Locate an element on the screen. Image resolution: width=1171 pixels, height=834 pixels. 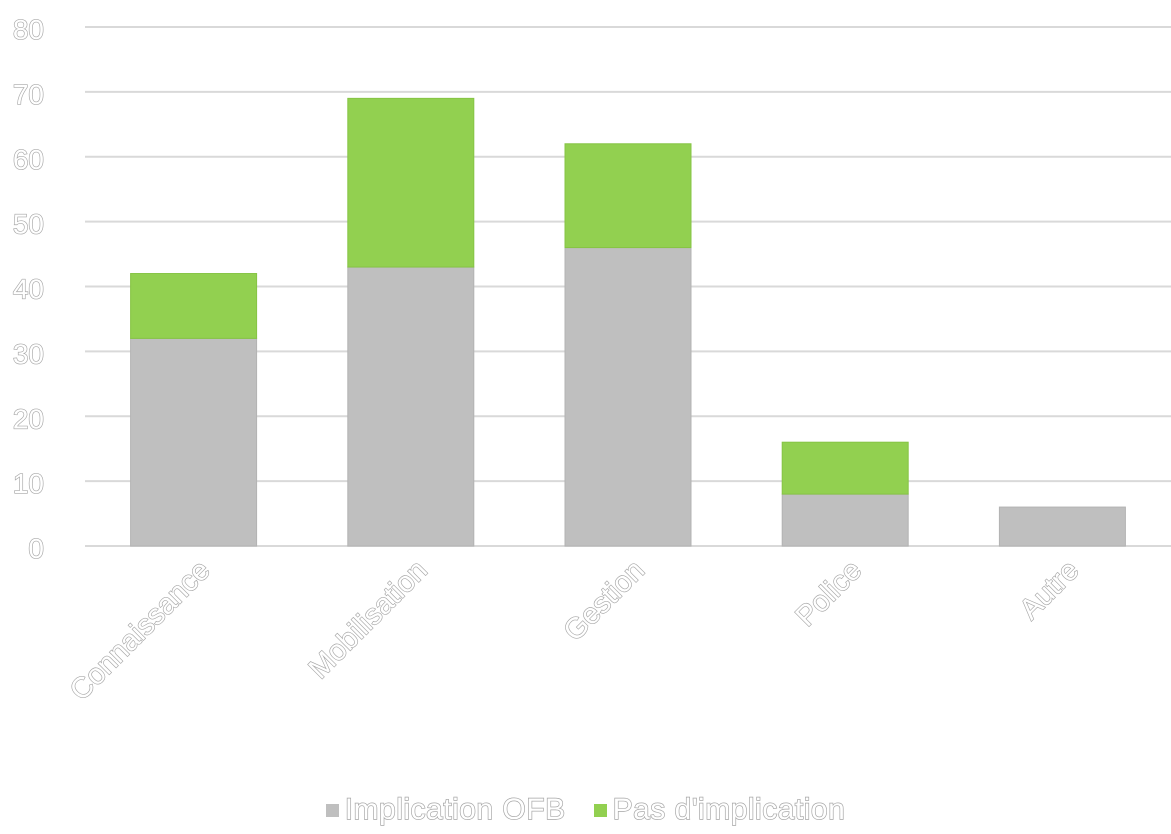
y-tick-label: 40 is located at coordinates (28, 289).